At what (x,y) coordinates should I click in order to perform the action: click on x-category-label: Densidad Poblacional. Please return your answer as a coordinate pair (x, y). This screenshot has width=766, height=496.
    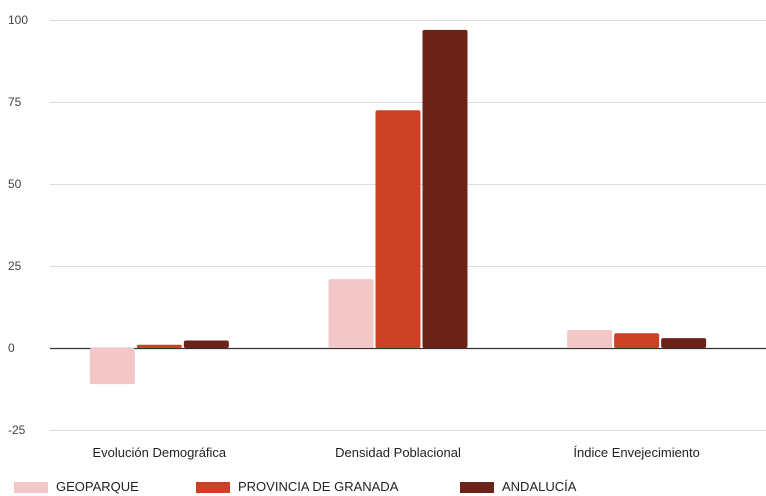
    Looking at the image, I should click on (398, 452).